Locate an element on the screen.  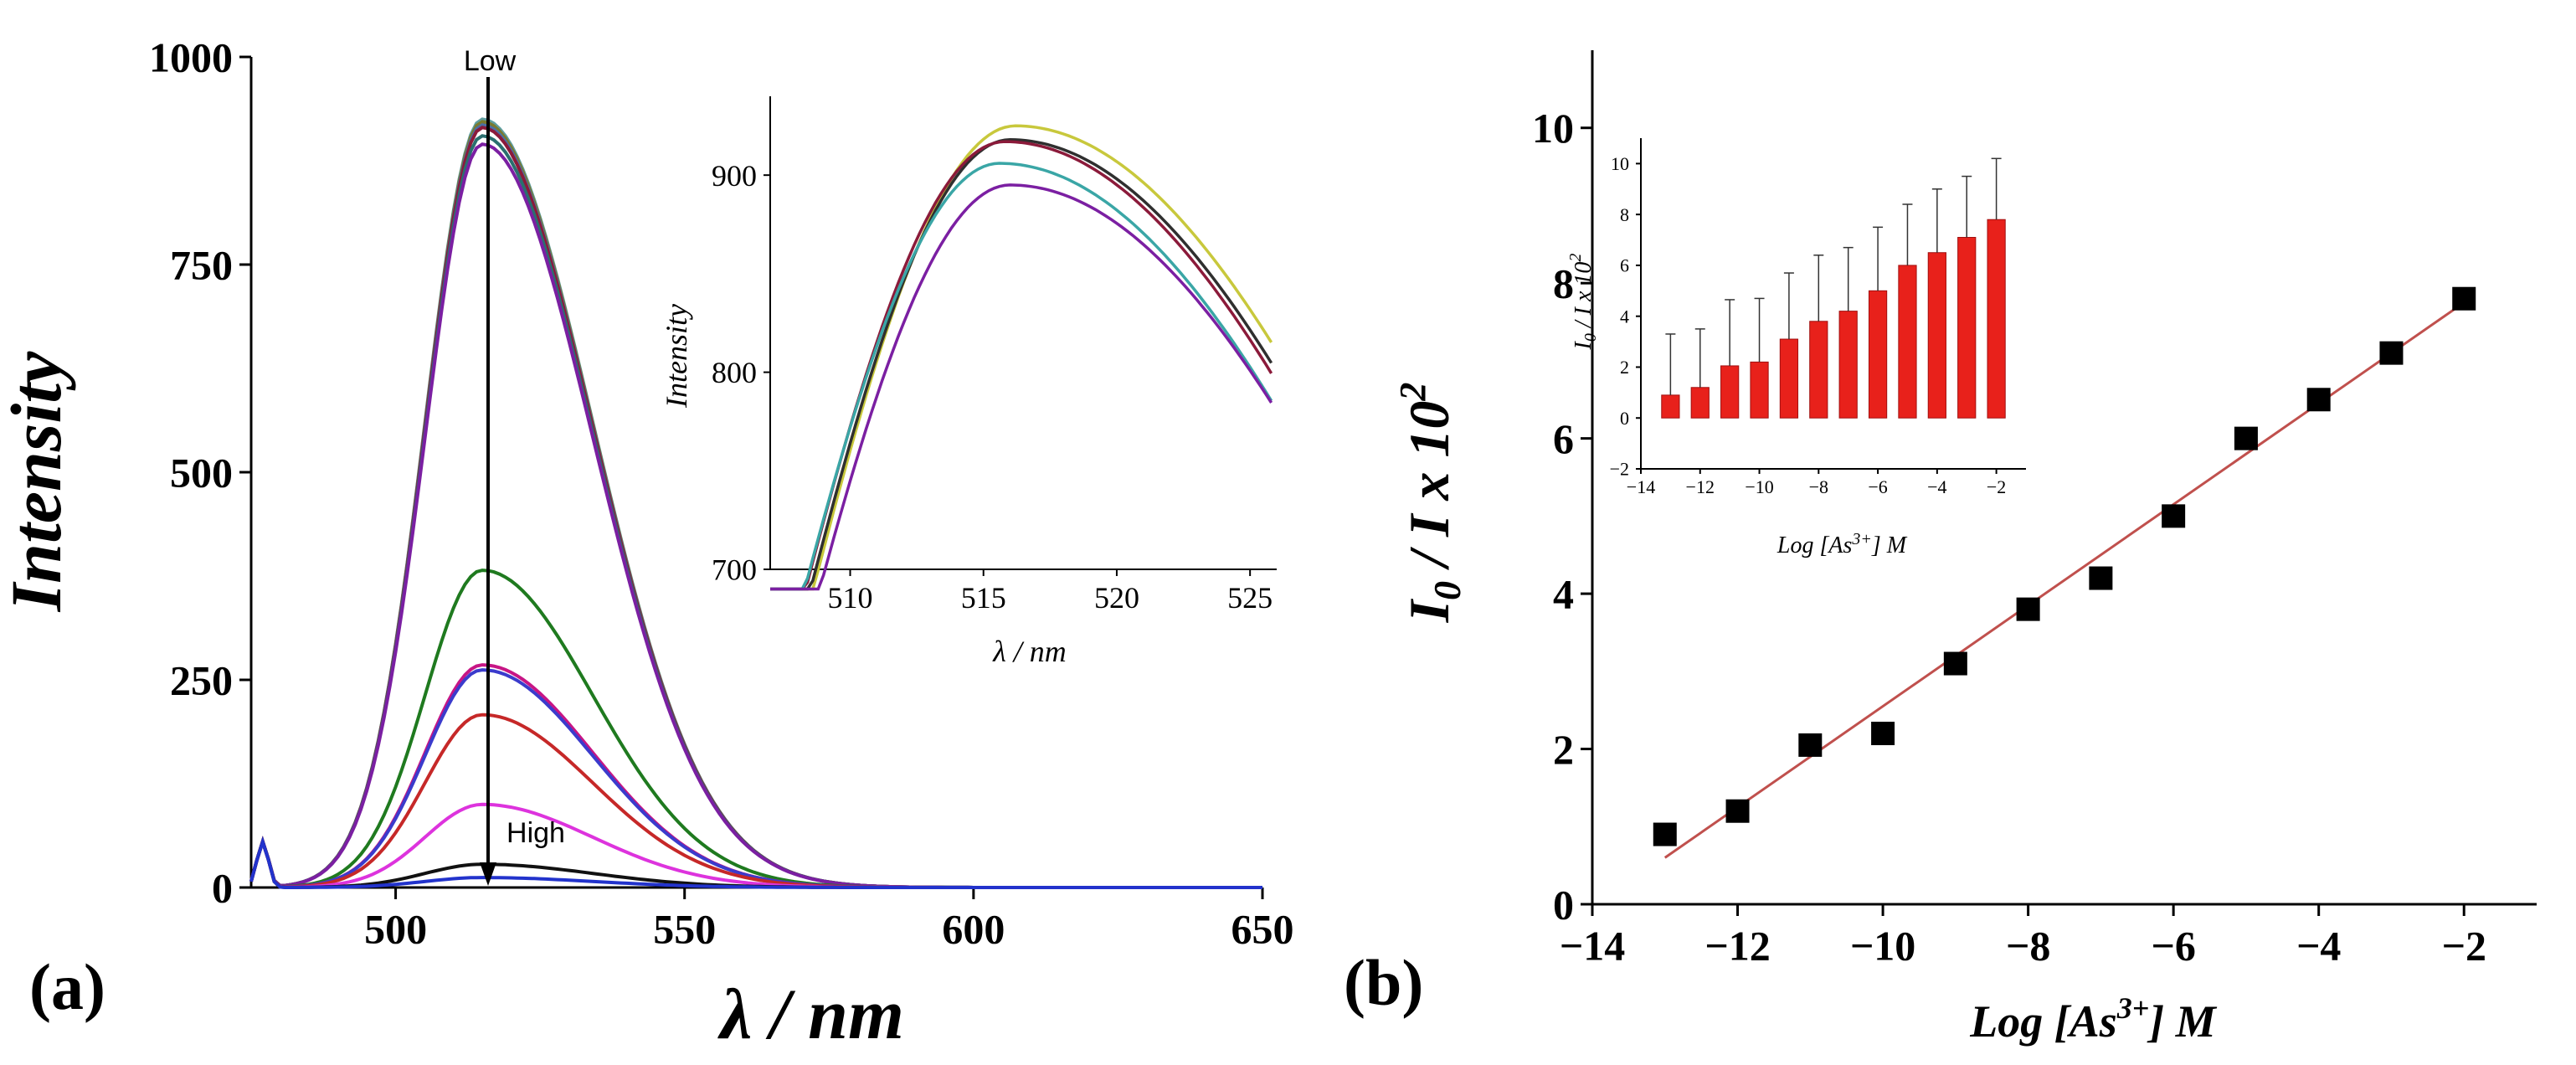
panel-a-ylabel: Intensity is located at coordinates (38, 481).